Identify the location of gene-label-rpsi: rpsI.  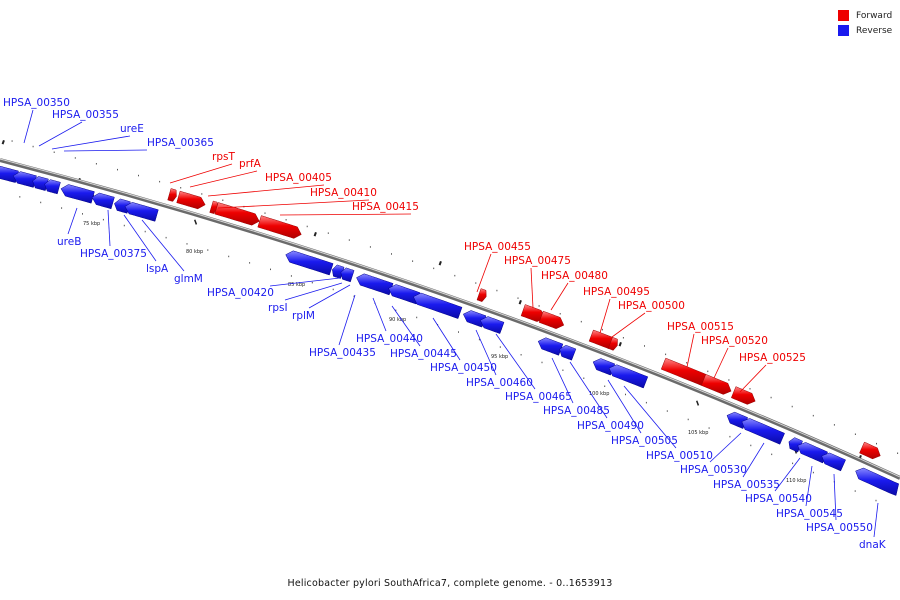
(278, 308).